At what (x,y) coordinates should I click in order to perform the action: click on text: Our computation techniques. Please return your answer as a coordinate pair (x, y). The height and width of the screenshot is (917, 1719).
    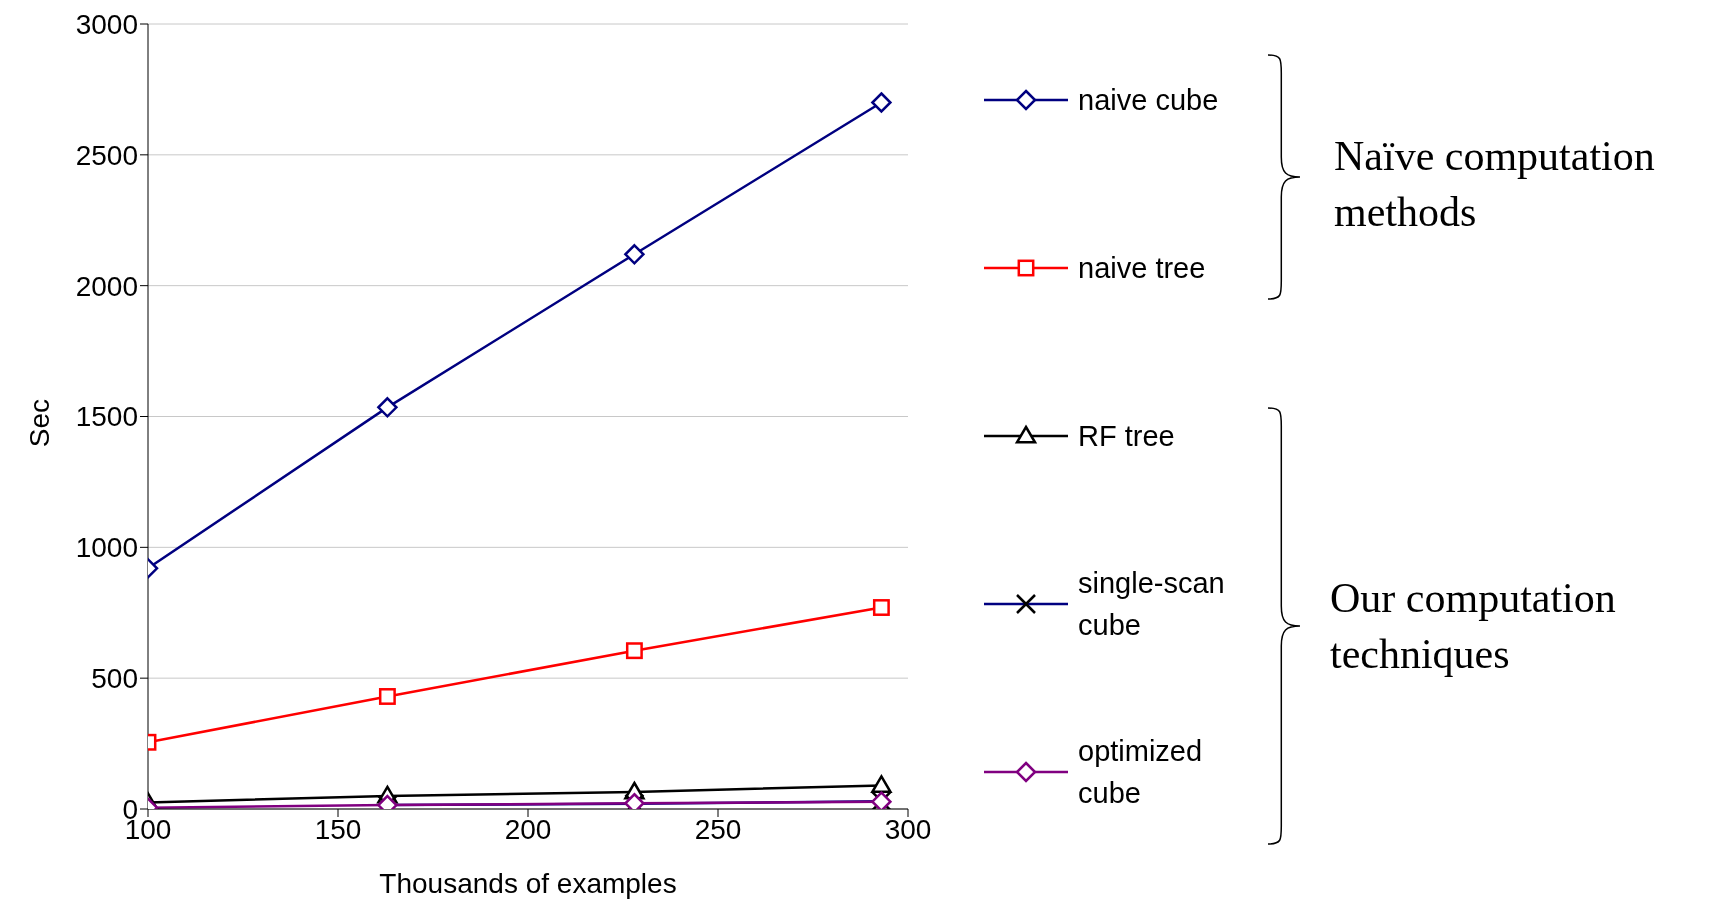
    Looking at the image, I should click on (1473, 626).